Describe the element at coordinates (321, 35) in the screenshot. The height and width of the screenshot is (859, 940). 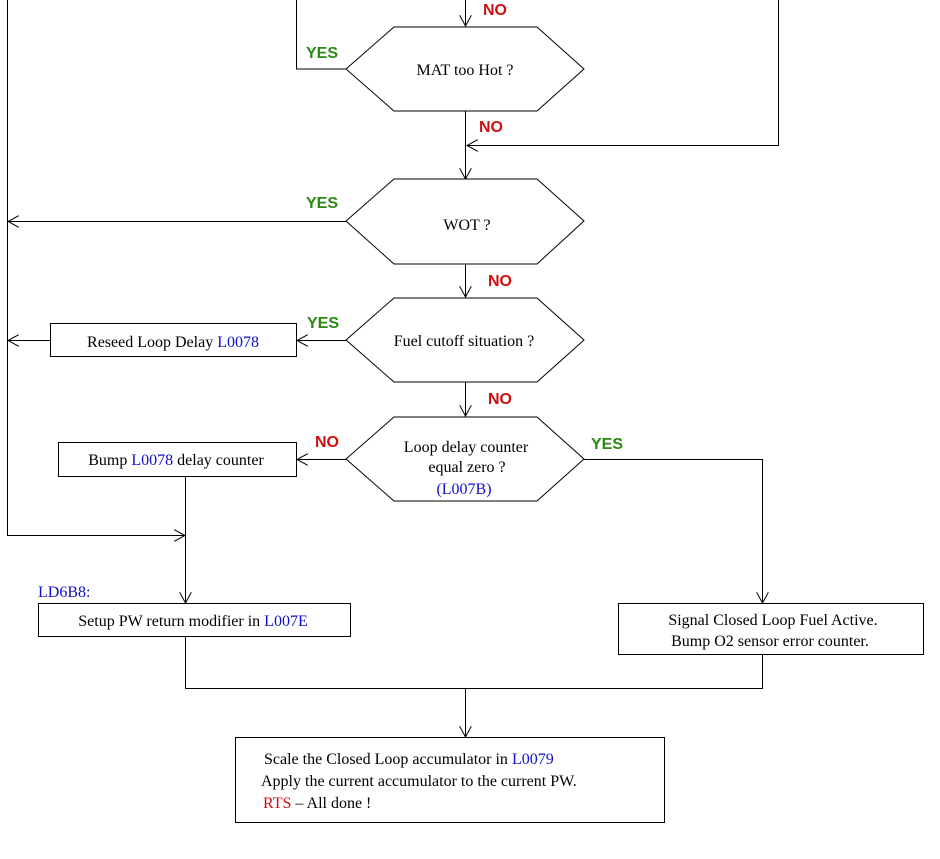
I see `mat-yes-branch` at that location.